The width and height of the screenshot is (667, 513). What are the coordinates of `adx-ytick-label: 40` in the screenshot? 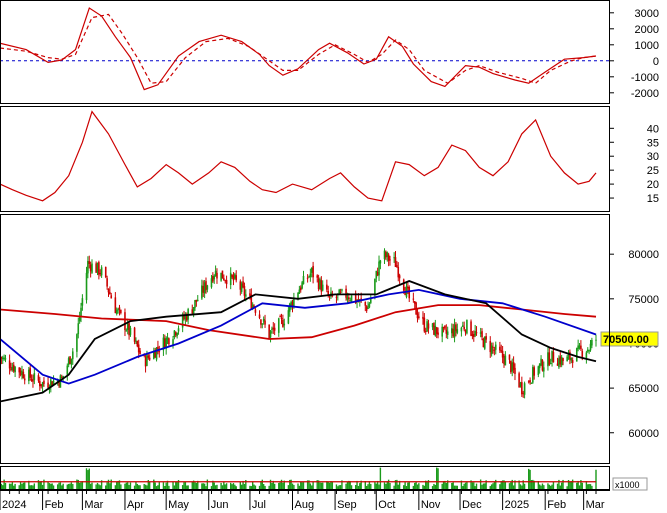 It's located at (653, 129).